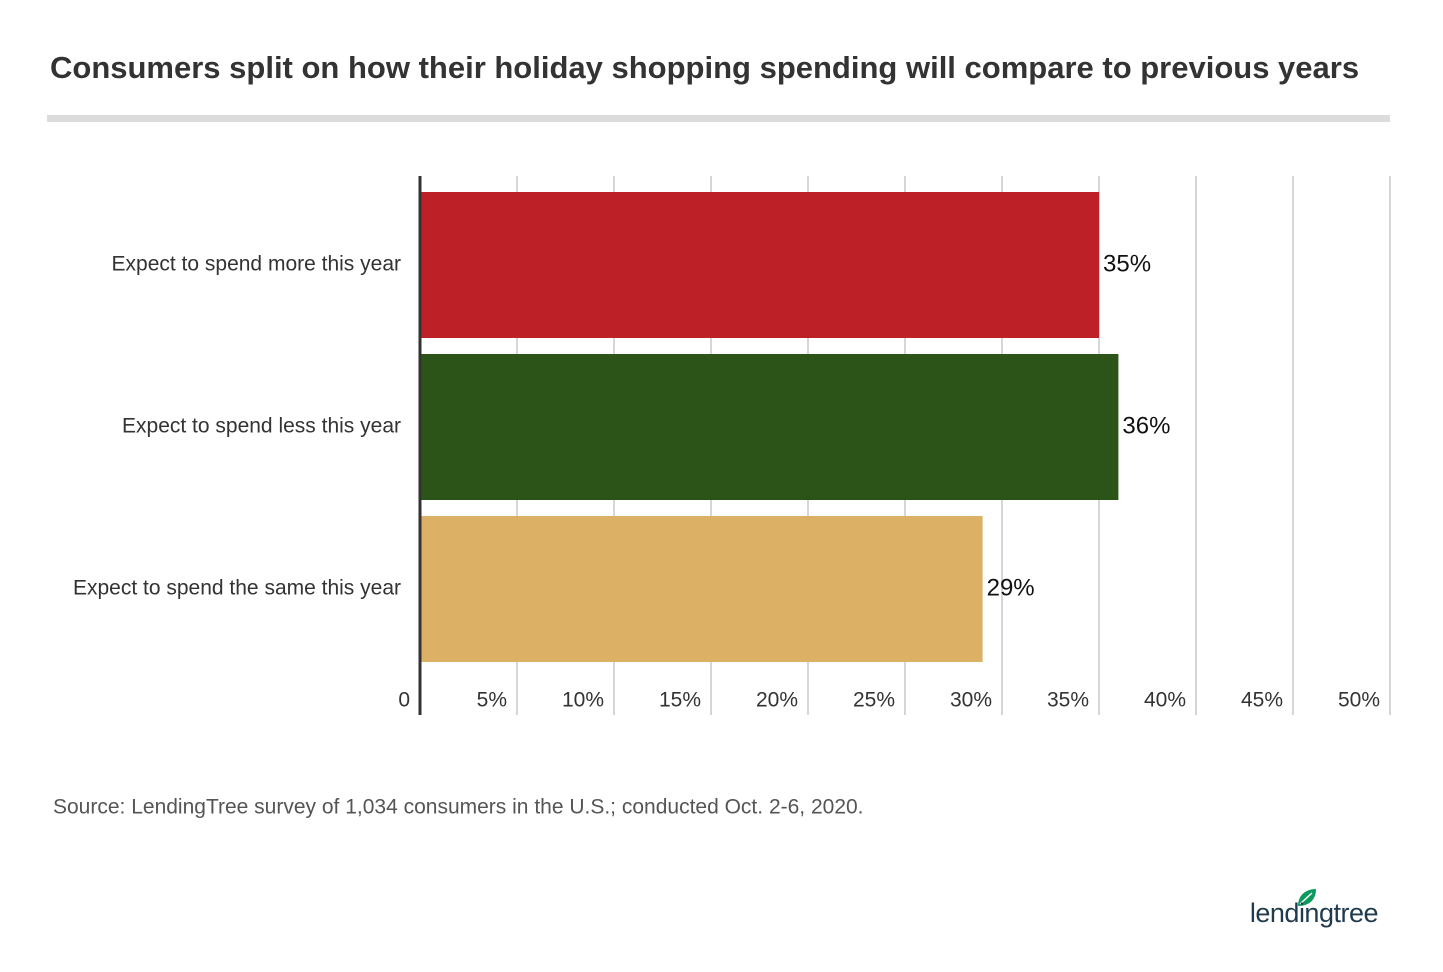 This screenshot has width=1443, height=972. What do you see at coordinates (1146, 425) in the screenshot?
I see `value-label: 36%` at bounding box center [1146, 425].